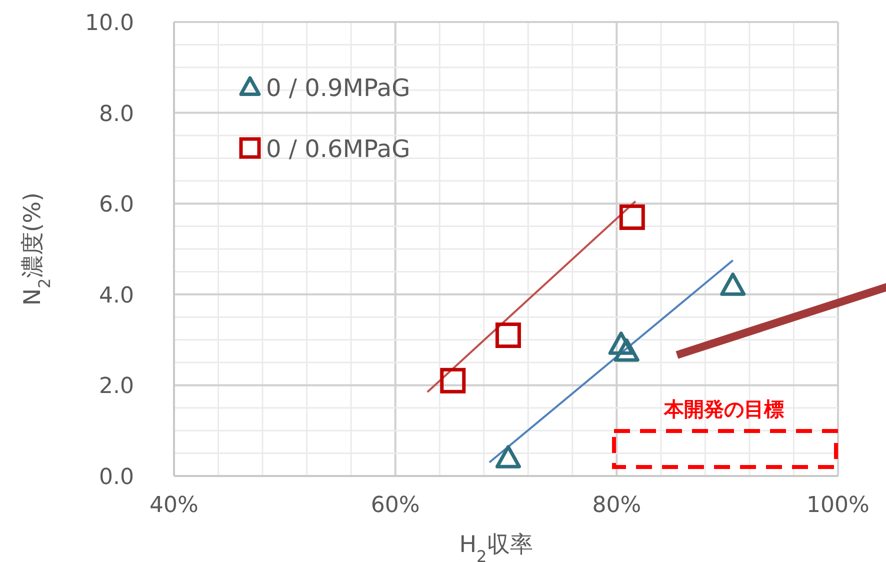  Describe the element at coordinates (617, 505) in the screenshot. I see `x-tick-label: 80%` at that location.